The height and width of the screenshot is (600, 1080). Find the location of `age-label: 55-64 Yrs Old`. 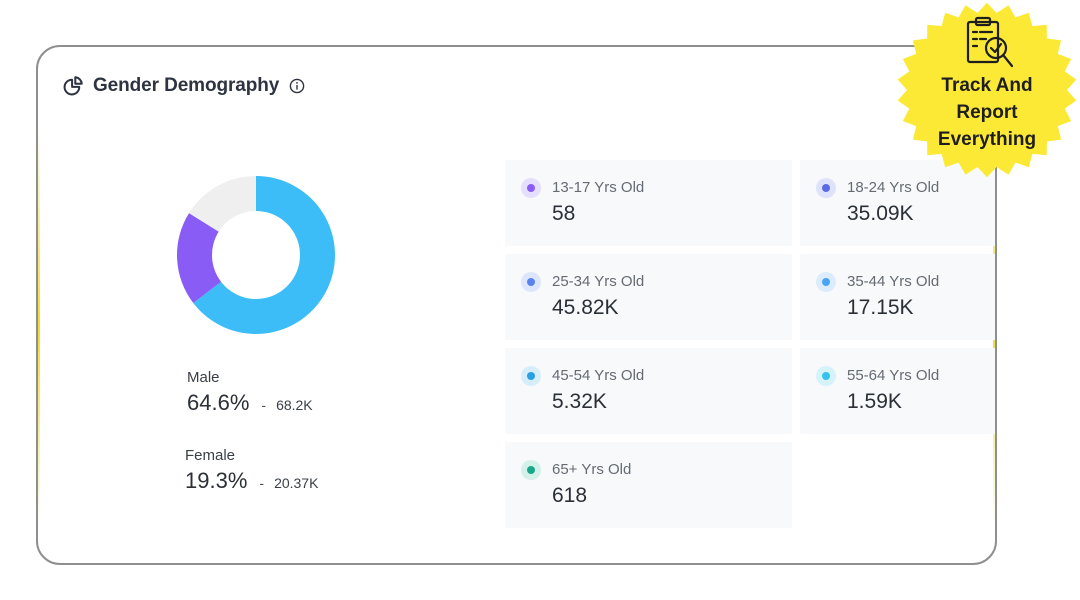

age-label: 55-64 Yrs Old is located at coordinates (893, 375).